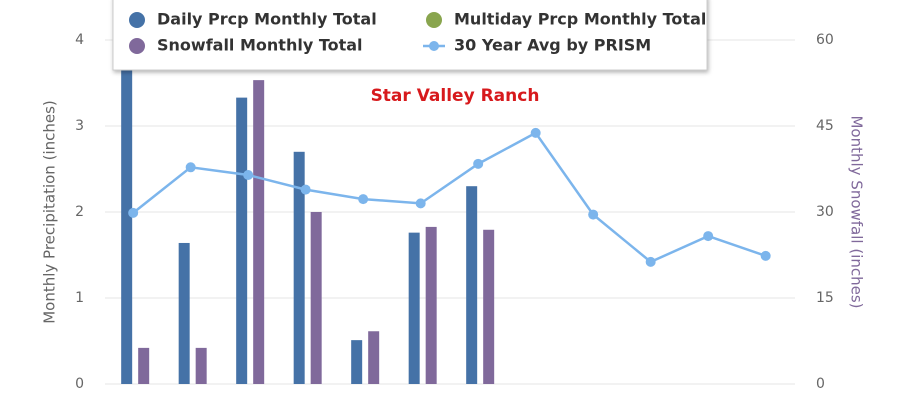 The width and height of the screenshot is (899, 400). What do you see at coordinates (410, 35) in the screenshot?
I see `legend-box` at bounding box center [410, 35].